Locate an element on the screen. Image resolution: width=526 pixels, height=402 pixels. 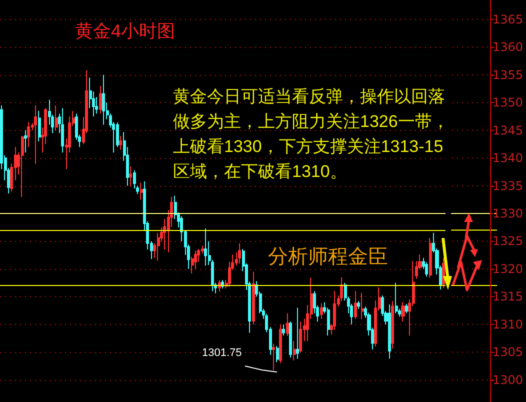
annotation: 分析师程金臣 is located at coordinates (328, 257).